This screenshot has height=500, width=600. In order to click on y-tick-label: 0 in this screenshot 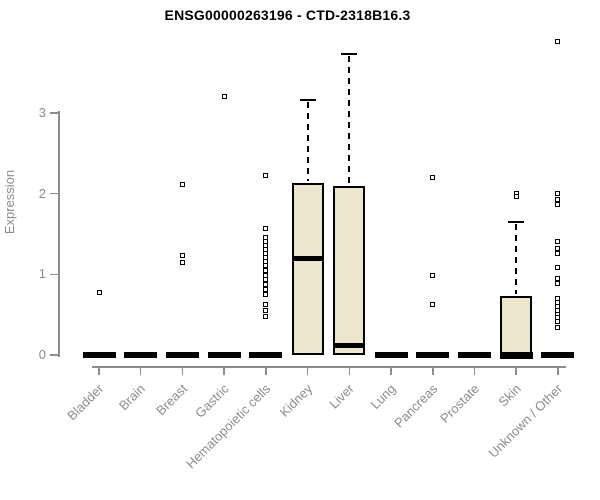, I will do `click(42, 354)`.